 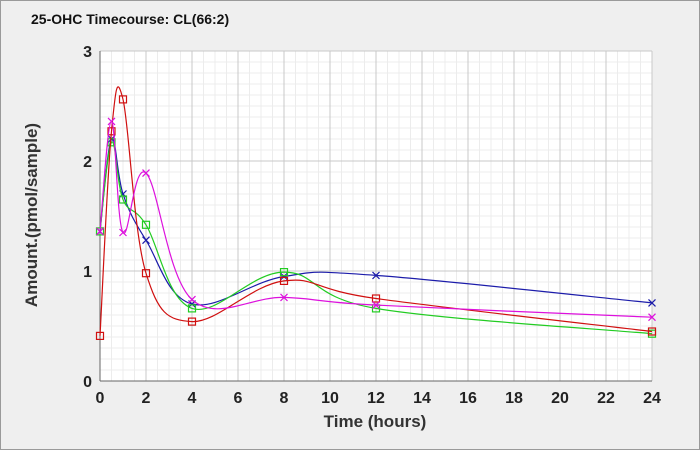 I want to click on x-tick-label: 4, so click(x=192, y=398).